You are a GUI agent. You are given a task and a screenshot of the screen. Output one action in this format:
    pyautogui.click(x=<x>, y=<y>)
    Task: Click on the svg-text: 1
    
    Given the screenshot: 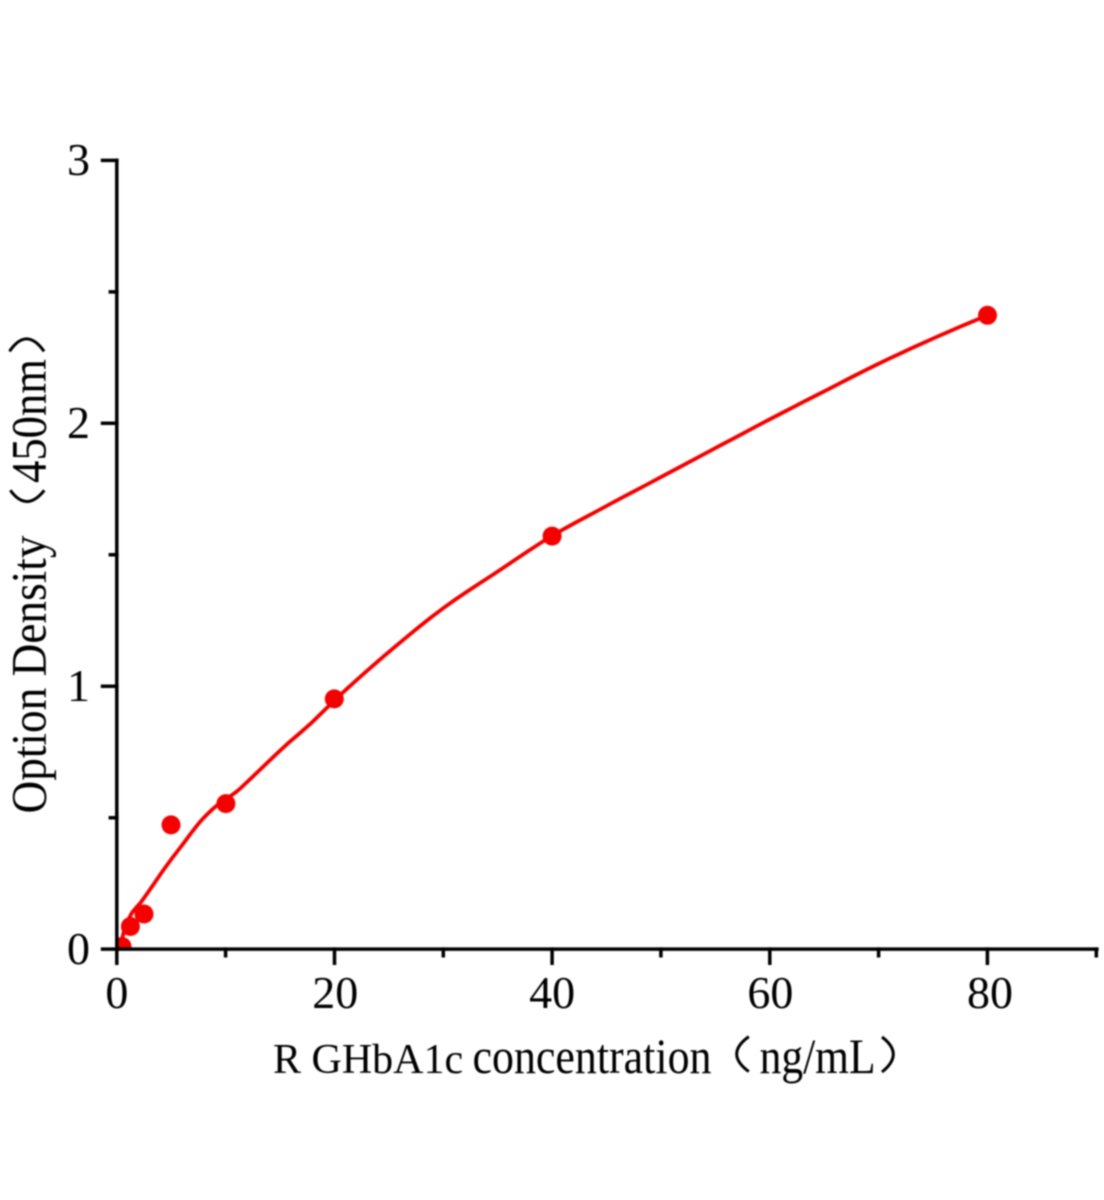 What is the action you would take?
    pyautogui.click(x=78, y=685)
    